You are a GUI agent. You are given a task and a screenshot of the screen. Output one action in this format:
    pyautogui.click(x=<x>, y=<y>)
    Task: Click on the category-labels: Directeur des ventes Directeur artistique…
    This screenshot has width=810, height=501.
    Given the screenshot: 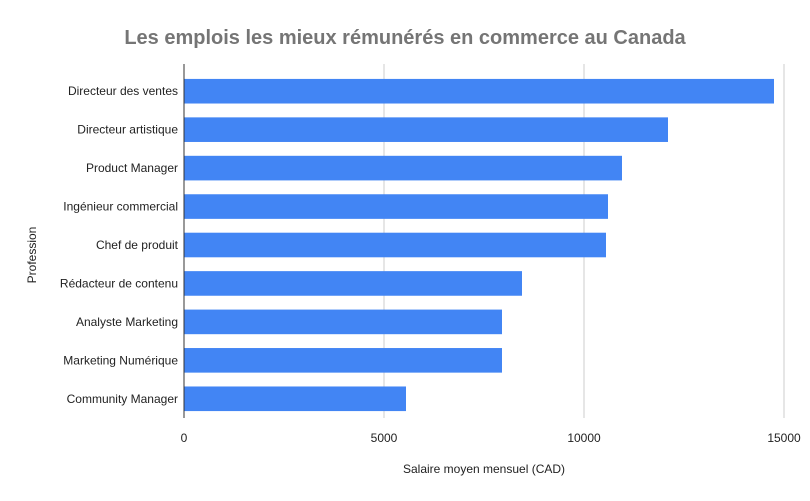 What is the action you would take?
    pyautogui.click(x=119, y=245)
    